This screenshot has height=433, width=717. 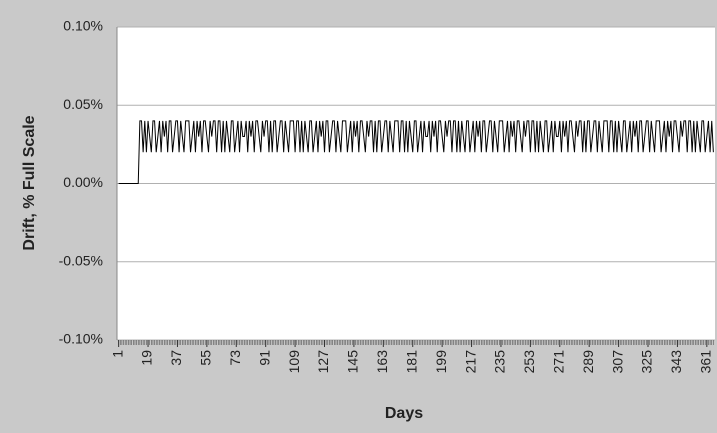 I want to click on x-axis-title: Days, so click(x=404, y=413).